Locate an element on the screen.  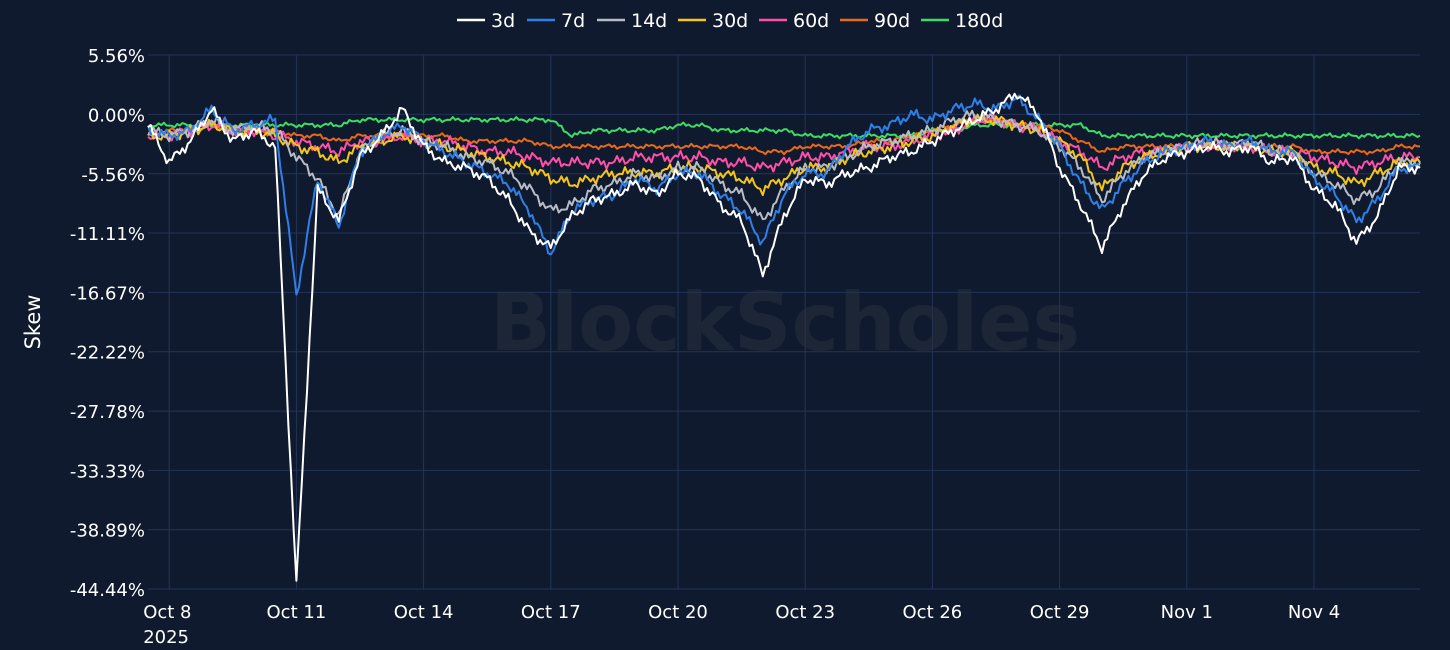
legend: 3d 7d 14d 30d 60d 90d 180d is located at coordinates (730, 21).